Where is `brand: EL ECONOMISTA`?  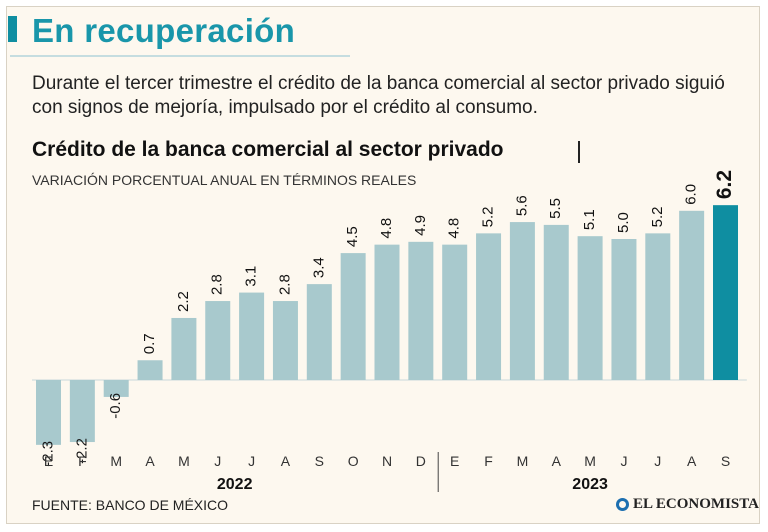 brand: EL ECONOMISTA is located at coordinates (687, 504).